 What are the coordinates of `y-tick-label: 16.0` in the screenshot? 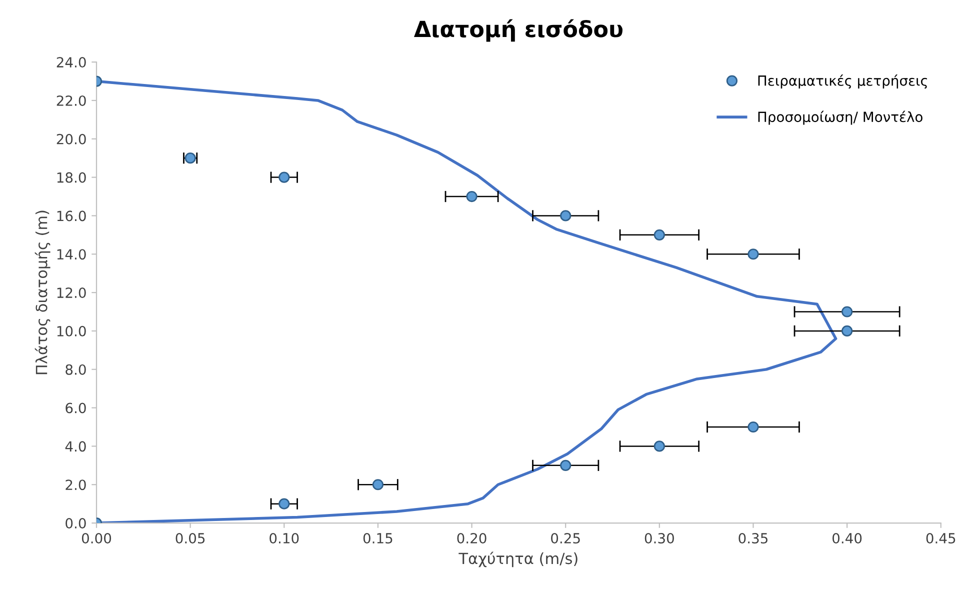 It's located at (71, 216).